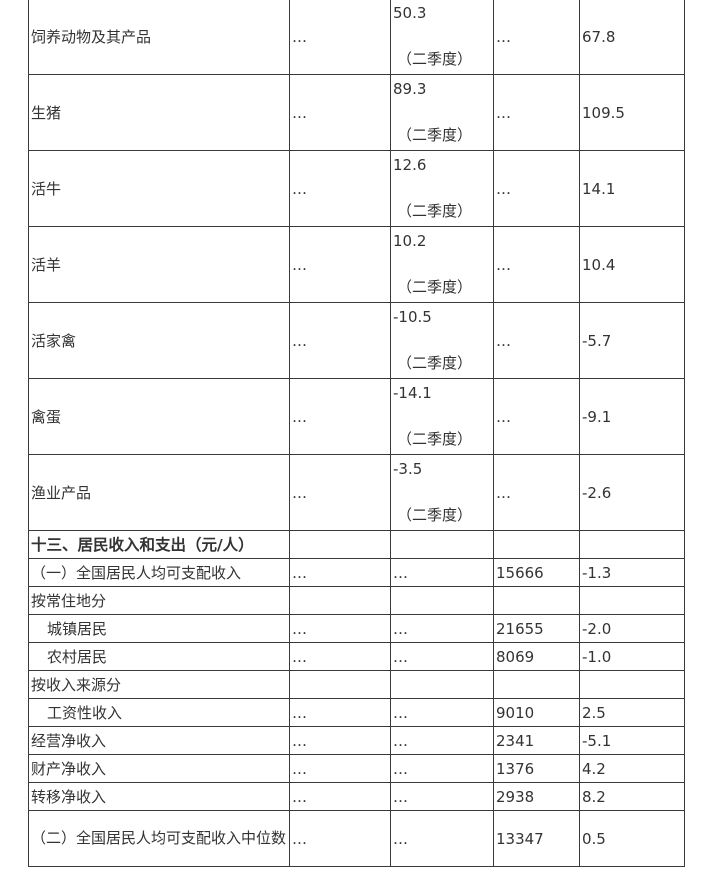  I want to click on table-cell: 14.1, so click(632, 188).